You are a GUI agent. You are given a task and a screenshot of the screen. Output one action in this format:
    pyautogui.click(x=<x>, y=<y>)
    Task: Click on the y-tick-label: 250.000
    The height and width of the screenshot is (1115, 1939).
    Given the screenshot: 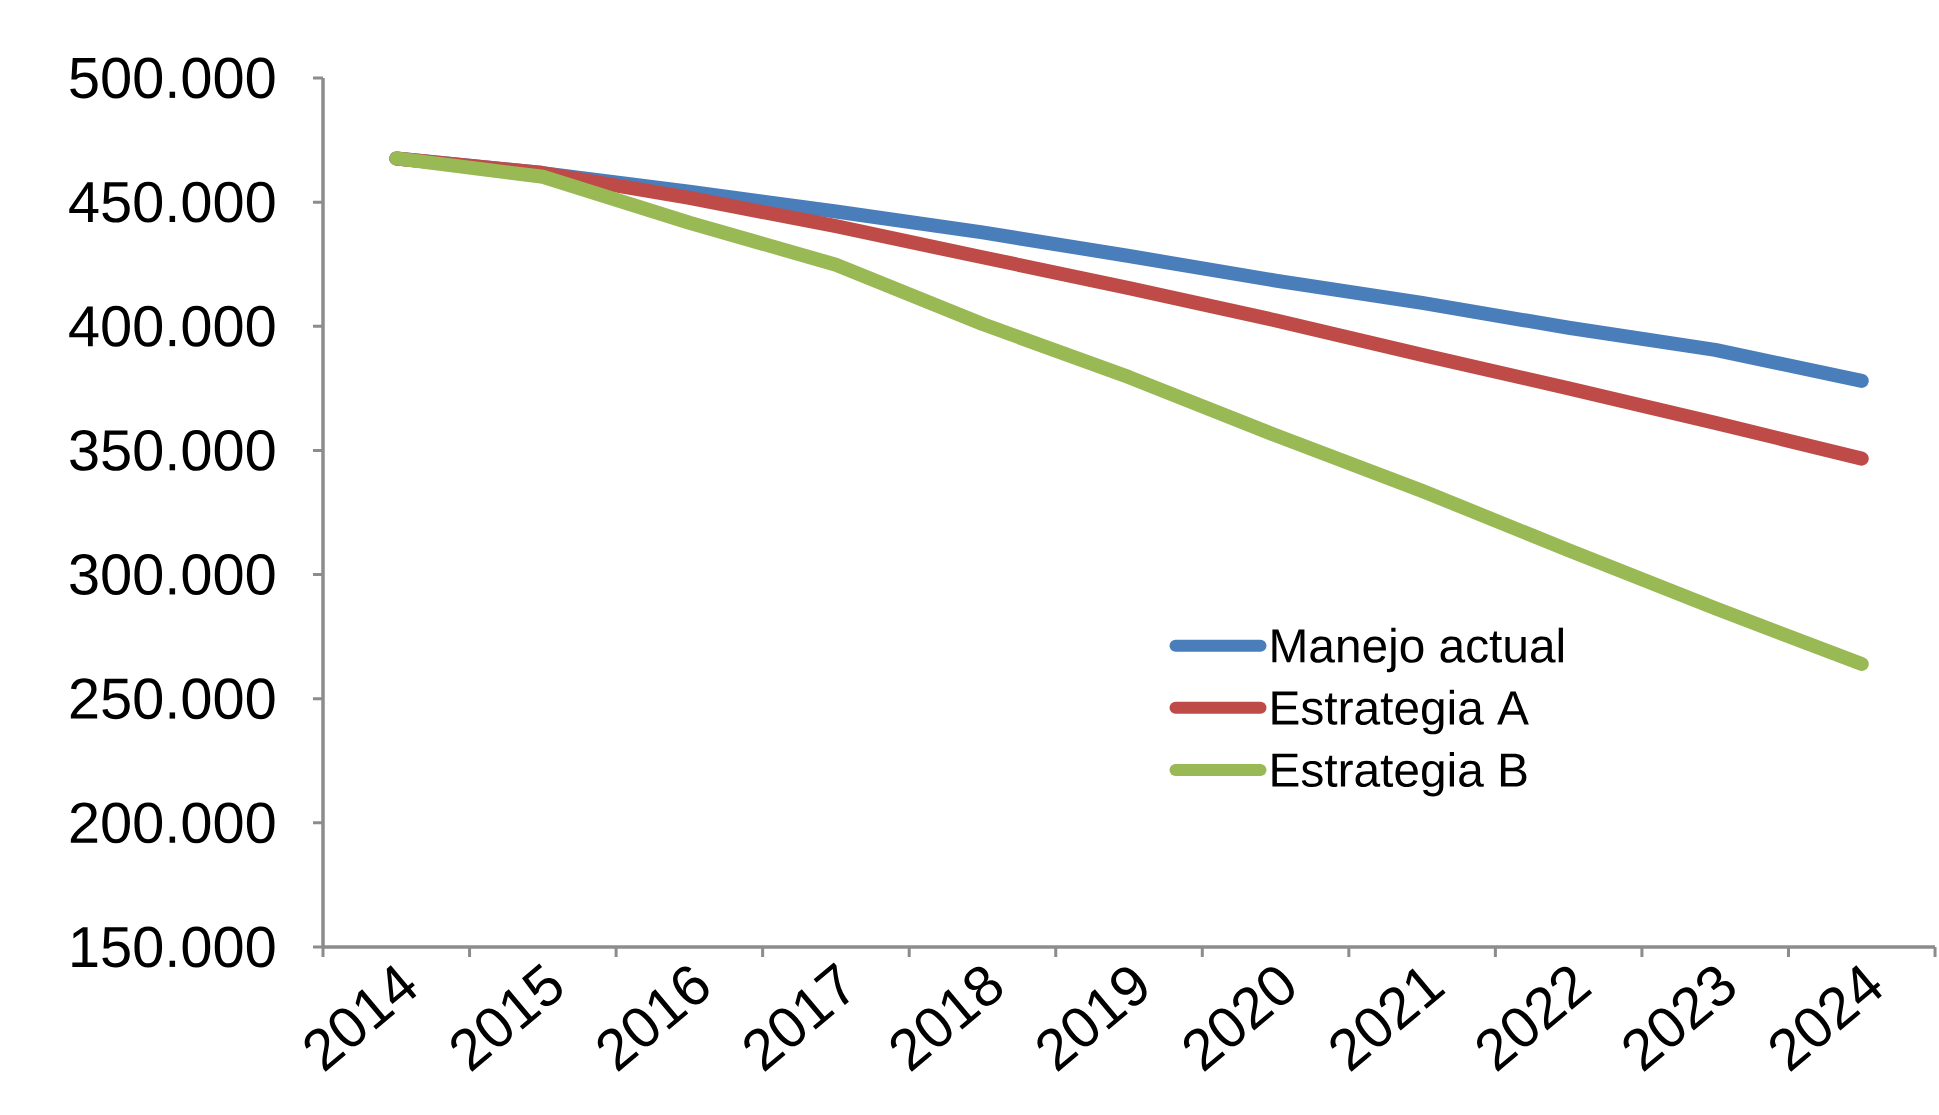 What is the action you would take?
    pyautogui.click(x=172, y=699)
    